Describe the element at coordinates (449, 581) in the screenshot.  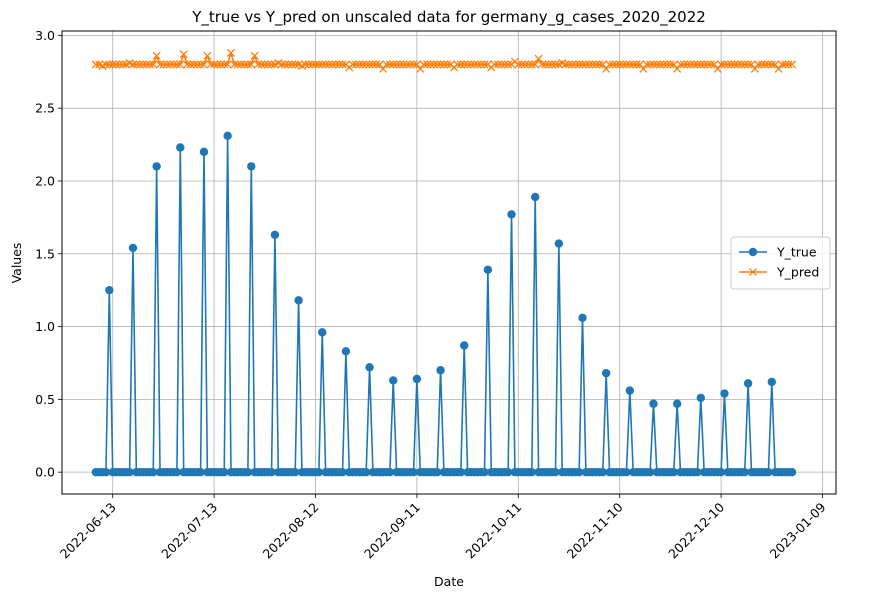
I see `x-axis-label: Date` at that location.